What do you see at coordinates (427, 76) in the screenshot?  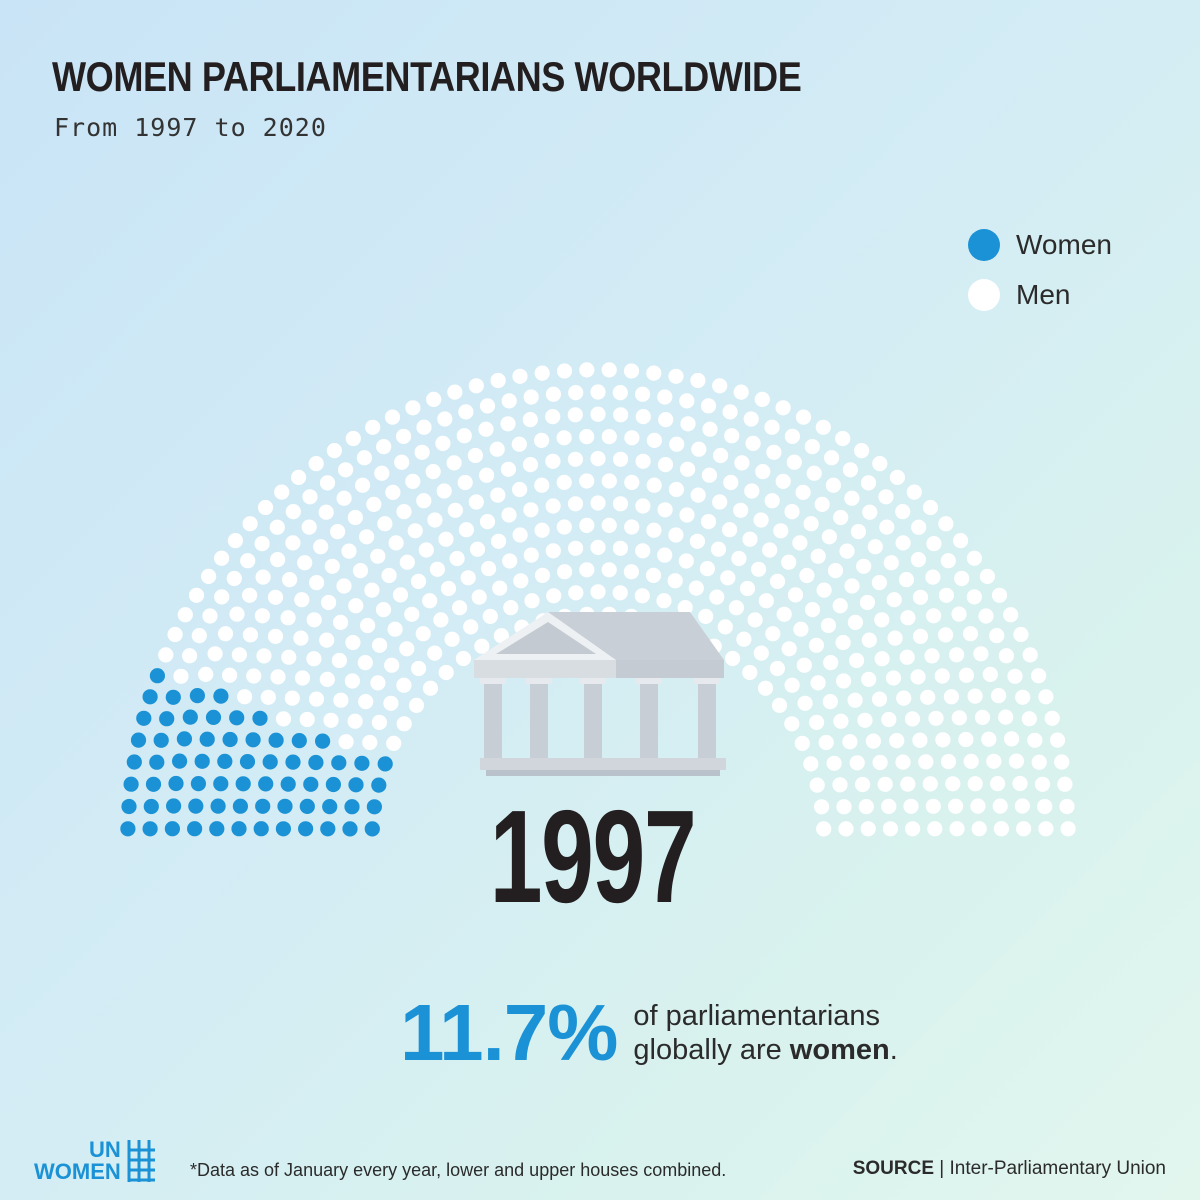 I see `chart-title: WOMEN PARLIAMENTARIANS WORLDWIDE` at bounding box center [427, 76].